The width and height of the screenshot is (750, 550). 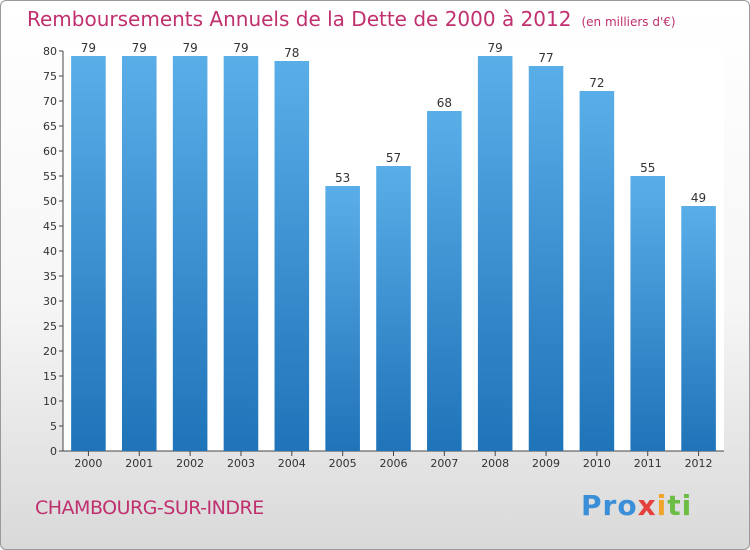 I want to click on bar-2003, so click(x=241, y=253).